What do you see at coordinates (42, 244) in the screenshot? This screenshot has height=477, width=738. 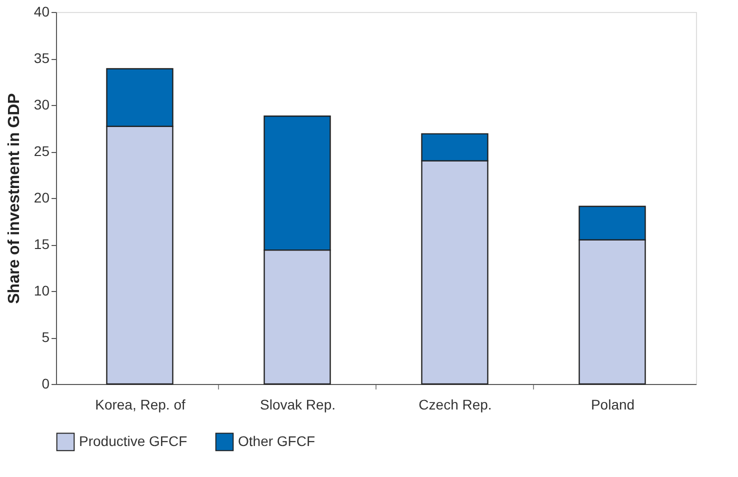 I see `y-tick-label: 15` at bounding box center [42, 244].